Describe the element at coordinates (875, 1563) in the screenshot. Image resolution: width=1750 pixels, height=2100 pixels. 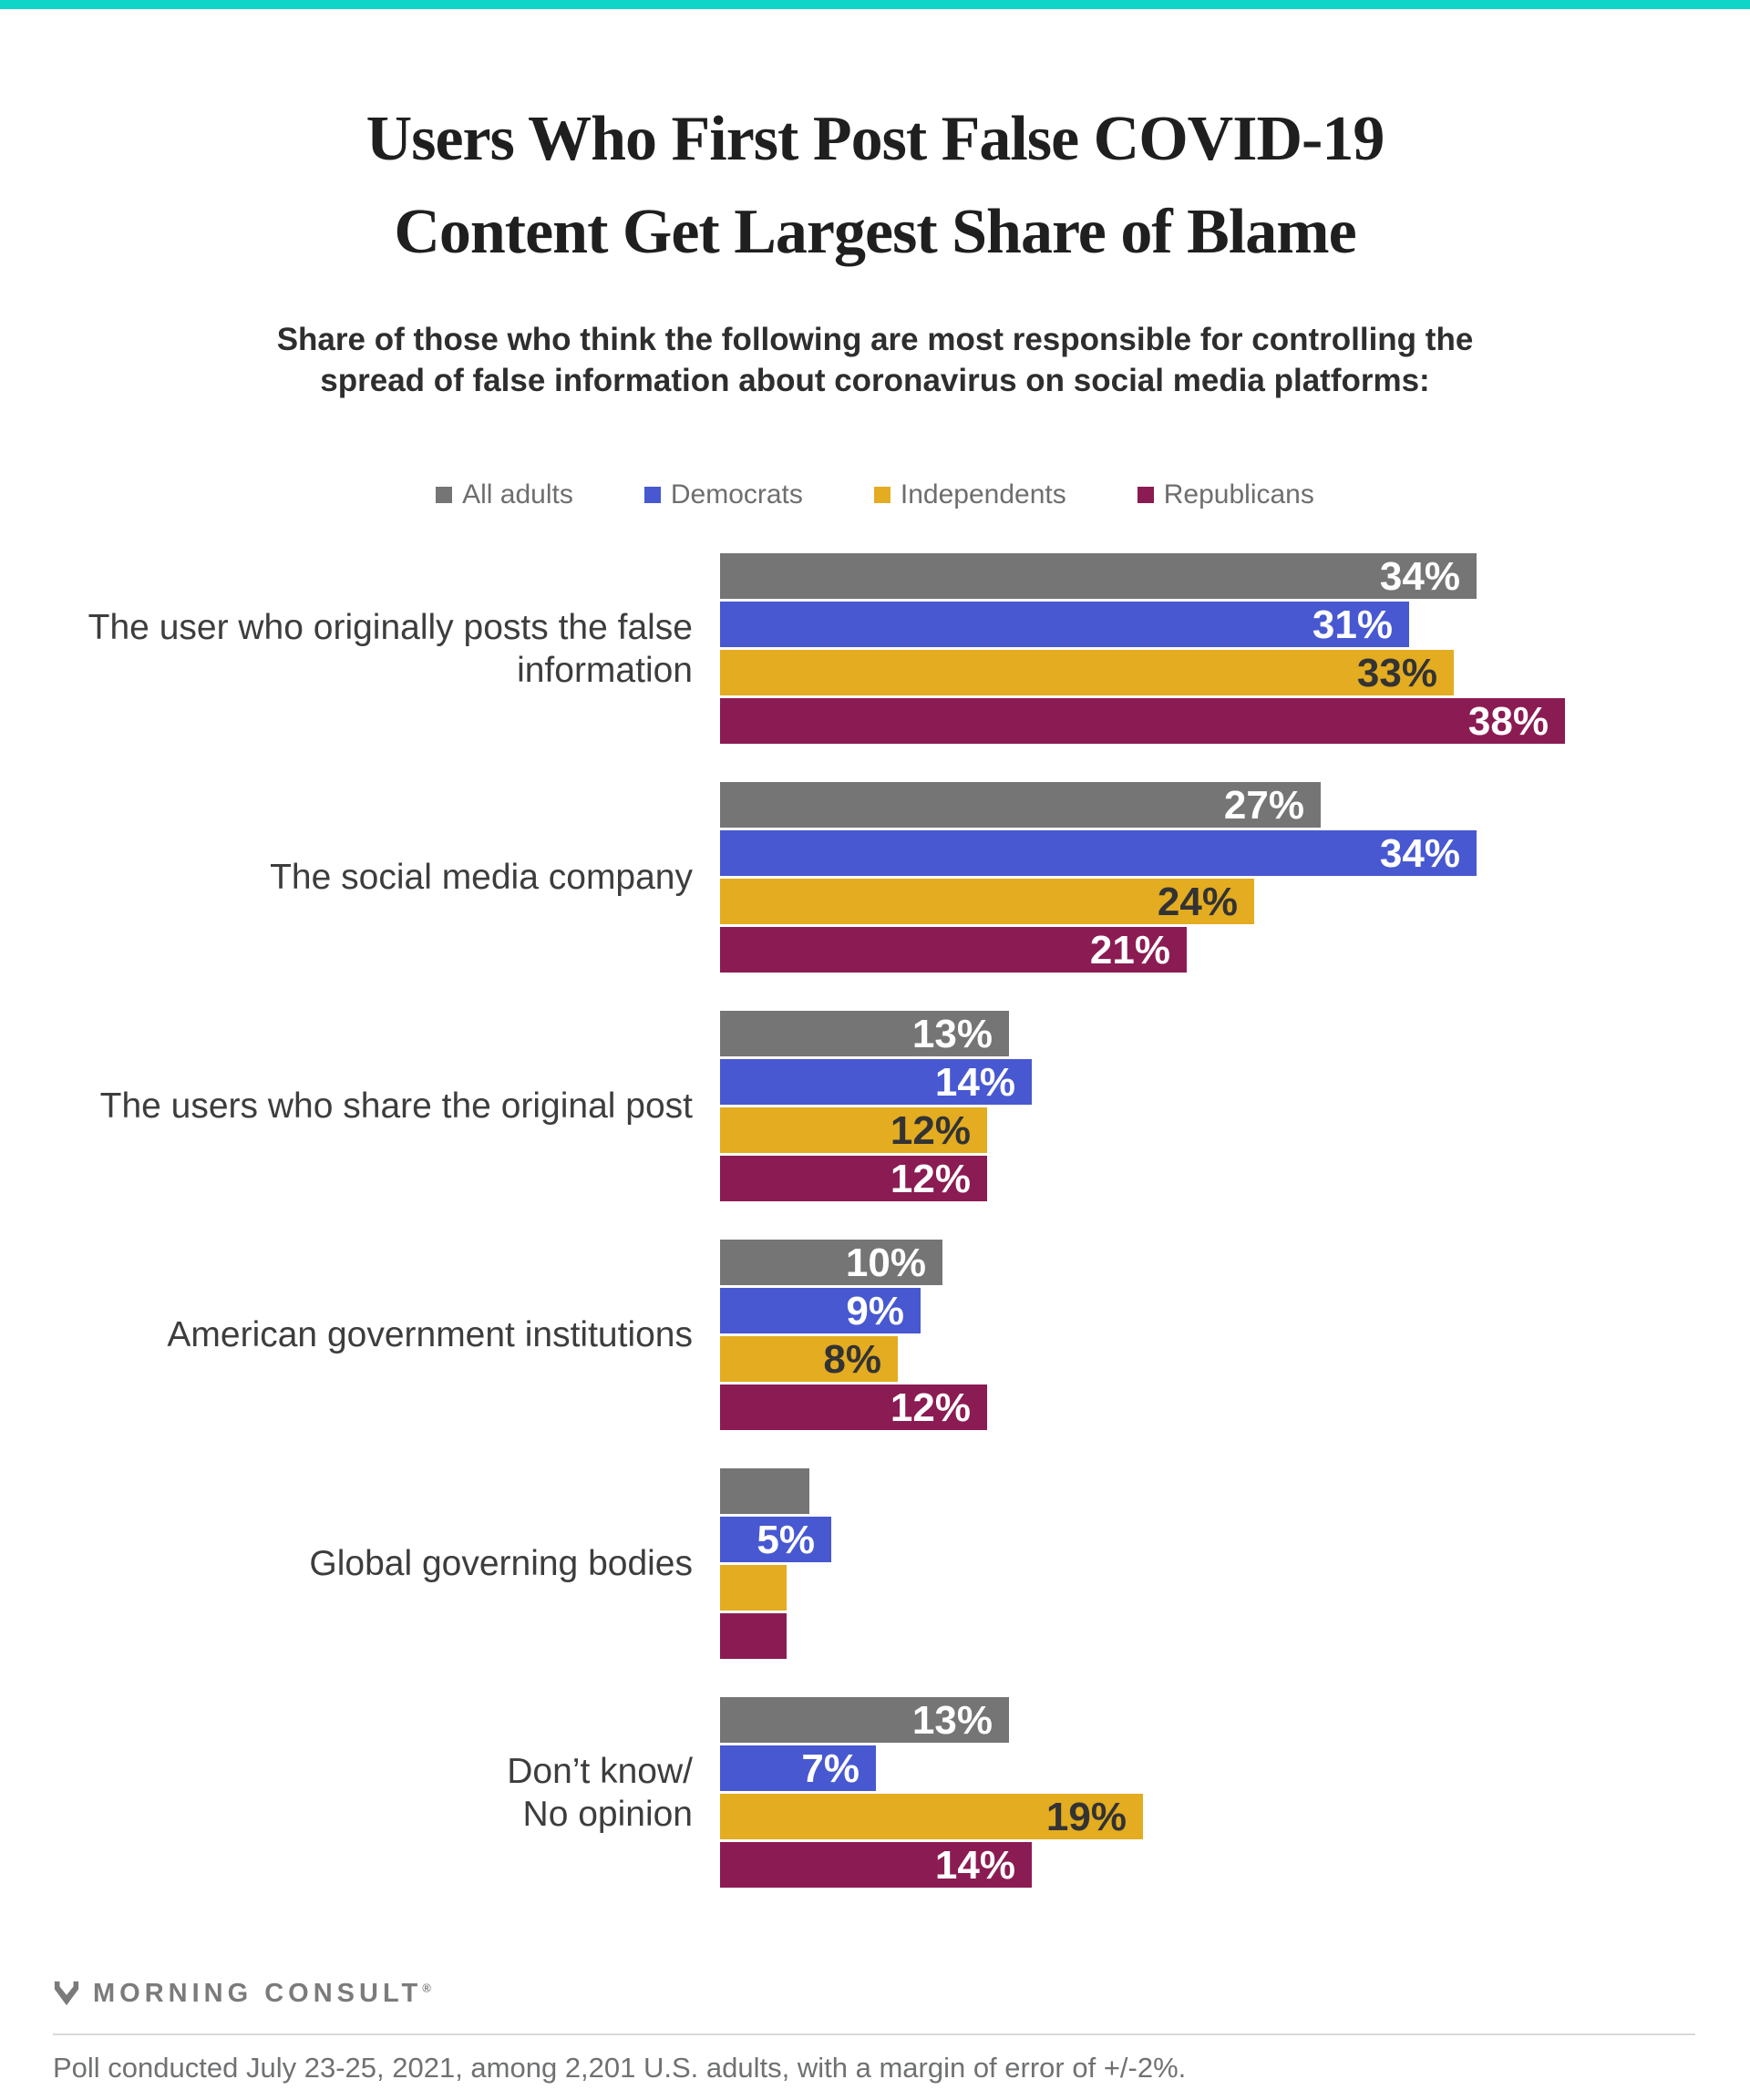
I see `bar-group: Global governing bodies 5%` at that location.